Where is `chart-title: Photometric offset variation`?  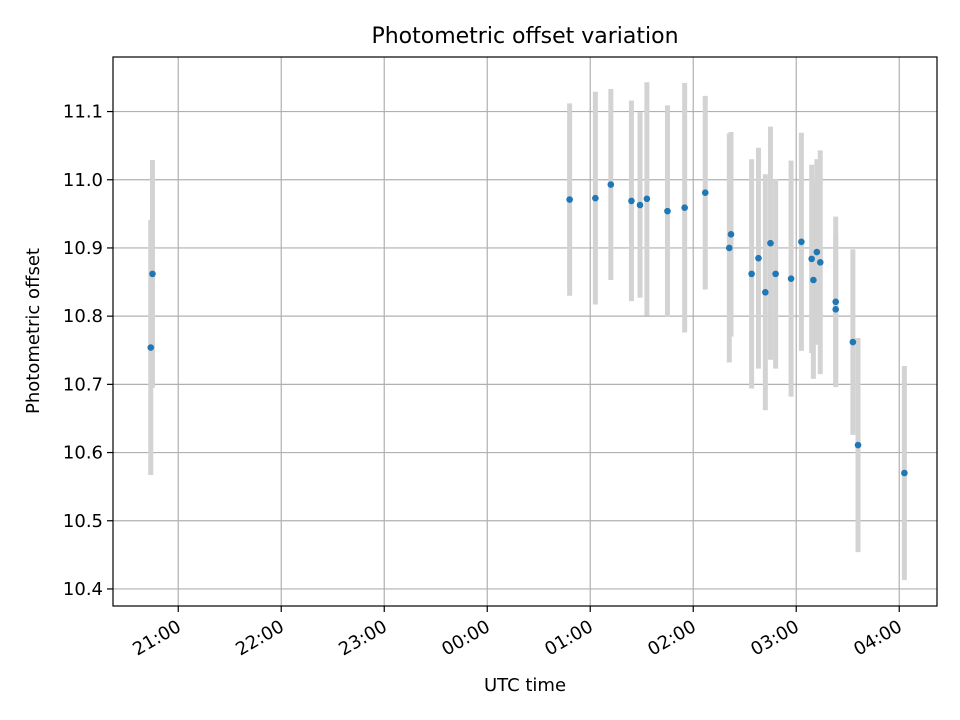
chart-title: Photometric offset variation is located at coordinates (524, 36).